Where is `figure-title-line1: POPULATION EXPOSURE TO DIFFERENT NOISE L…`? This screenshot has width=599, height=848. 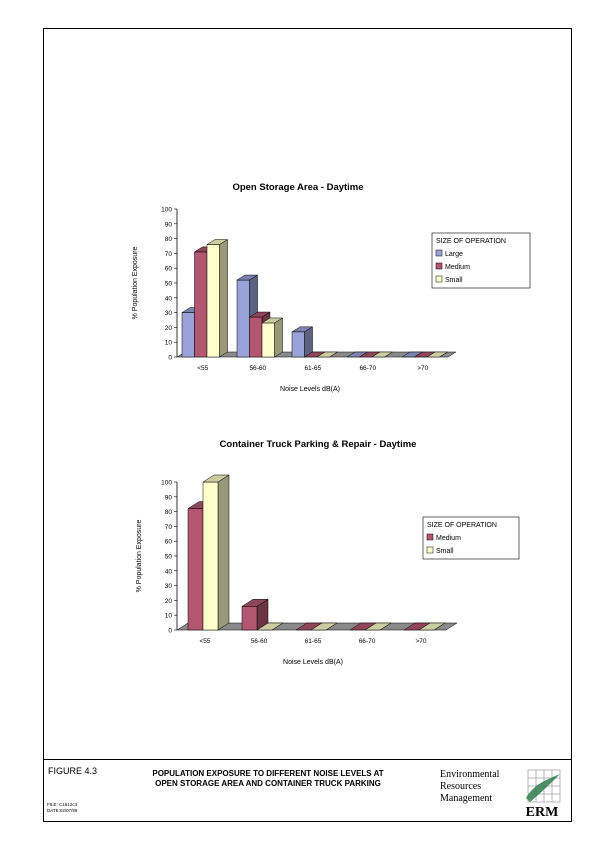 figure-title-line1: POPULATION EXPOSURE TO DIFFERENT NOISE L… is located at coordinates (268, 773).